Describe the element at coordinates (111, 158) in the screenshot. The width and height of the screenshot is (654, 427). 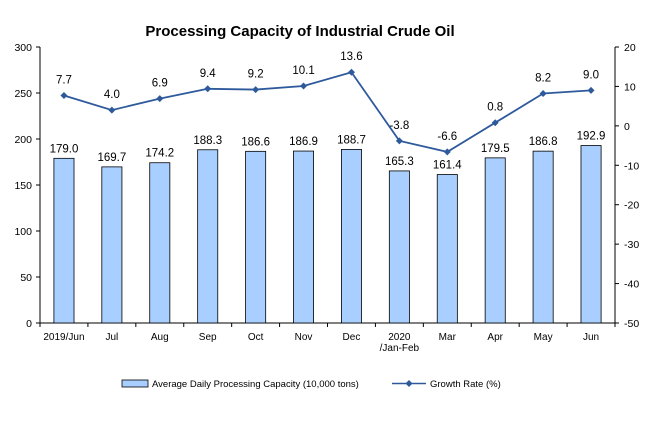
I see `bar-value-label: 169.7` at that location.